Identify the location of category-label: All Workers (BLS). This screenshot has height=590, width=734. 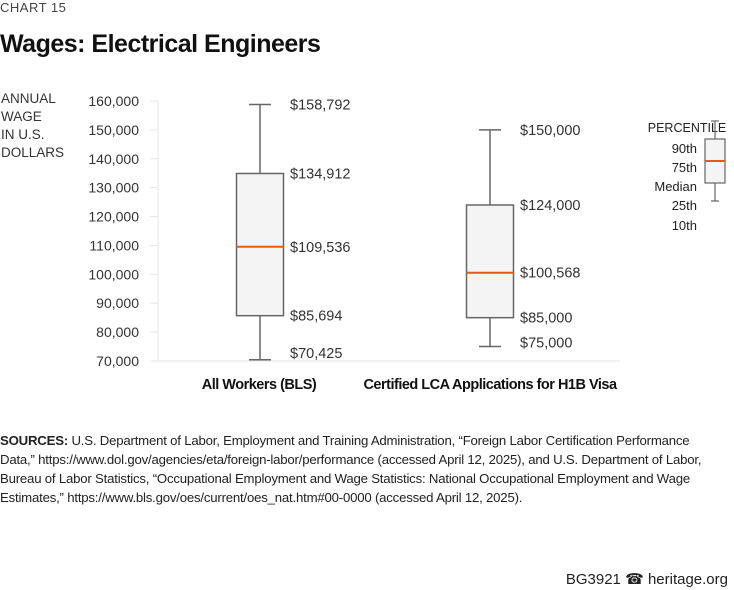
(259, 385).